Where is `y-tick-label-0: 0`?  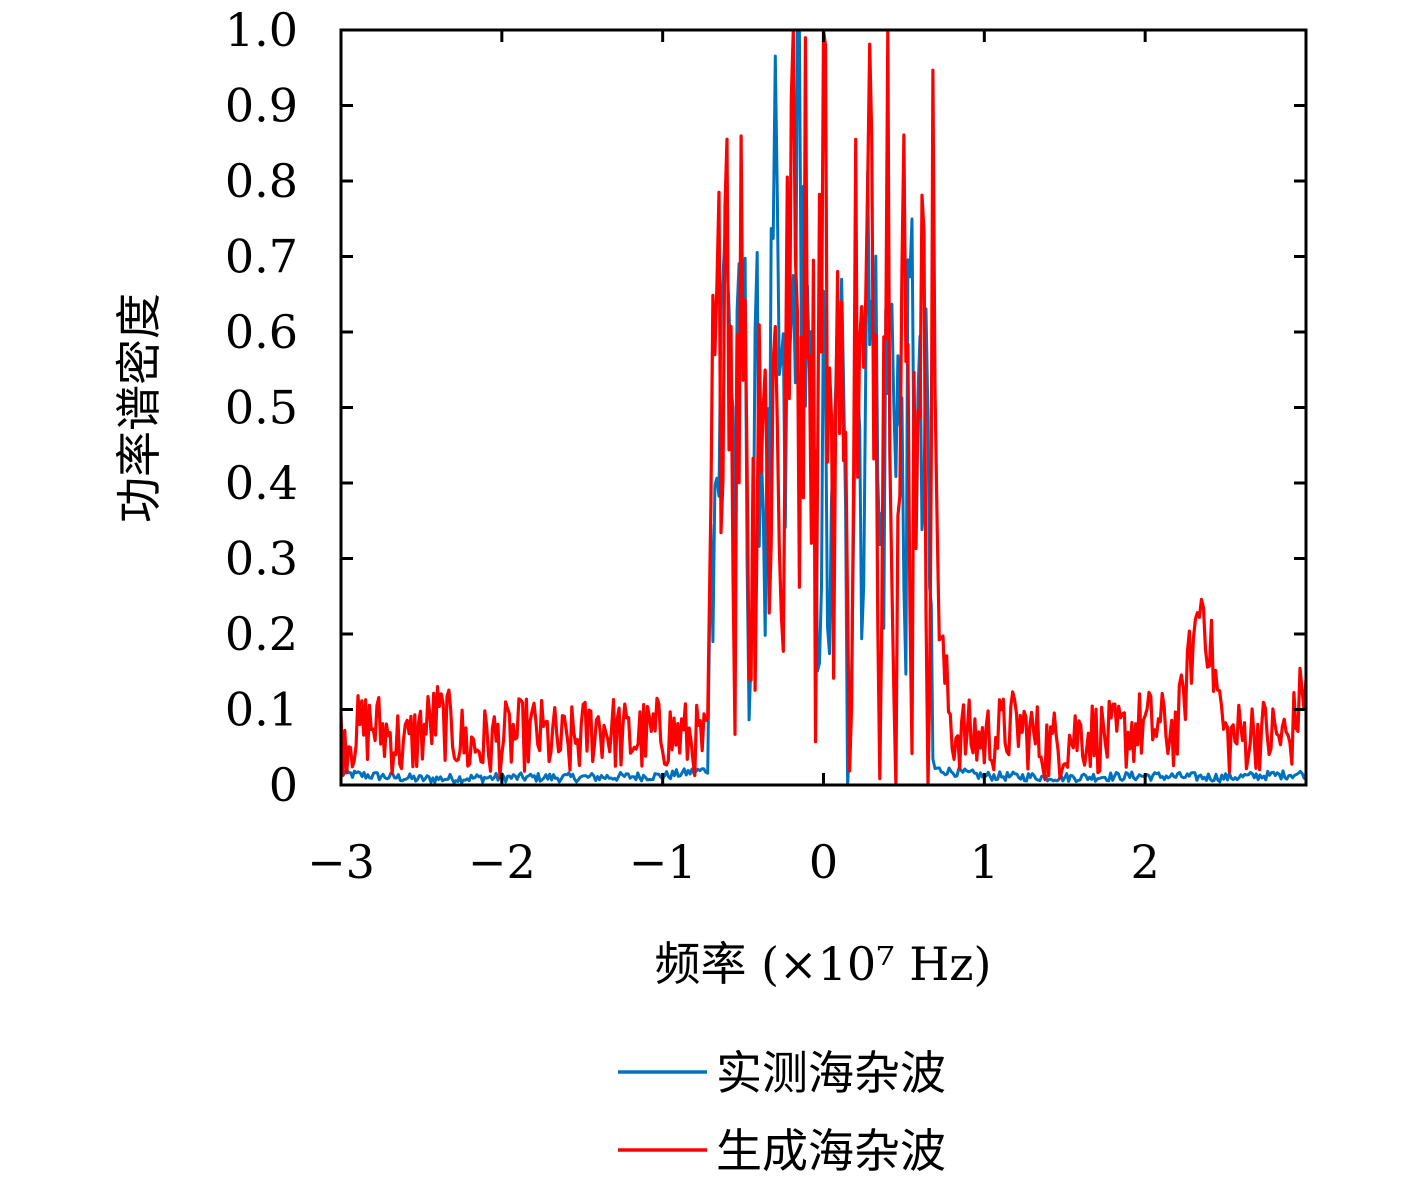
y-tick-label-0: 0 is located at coordinates (283, 785).